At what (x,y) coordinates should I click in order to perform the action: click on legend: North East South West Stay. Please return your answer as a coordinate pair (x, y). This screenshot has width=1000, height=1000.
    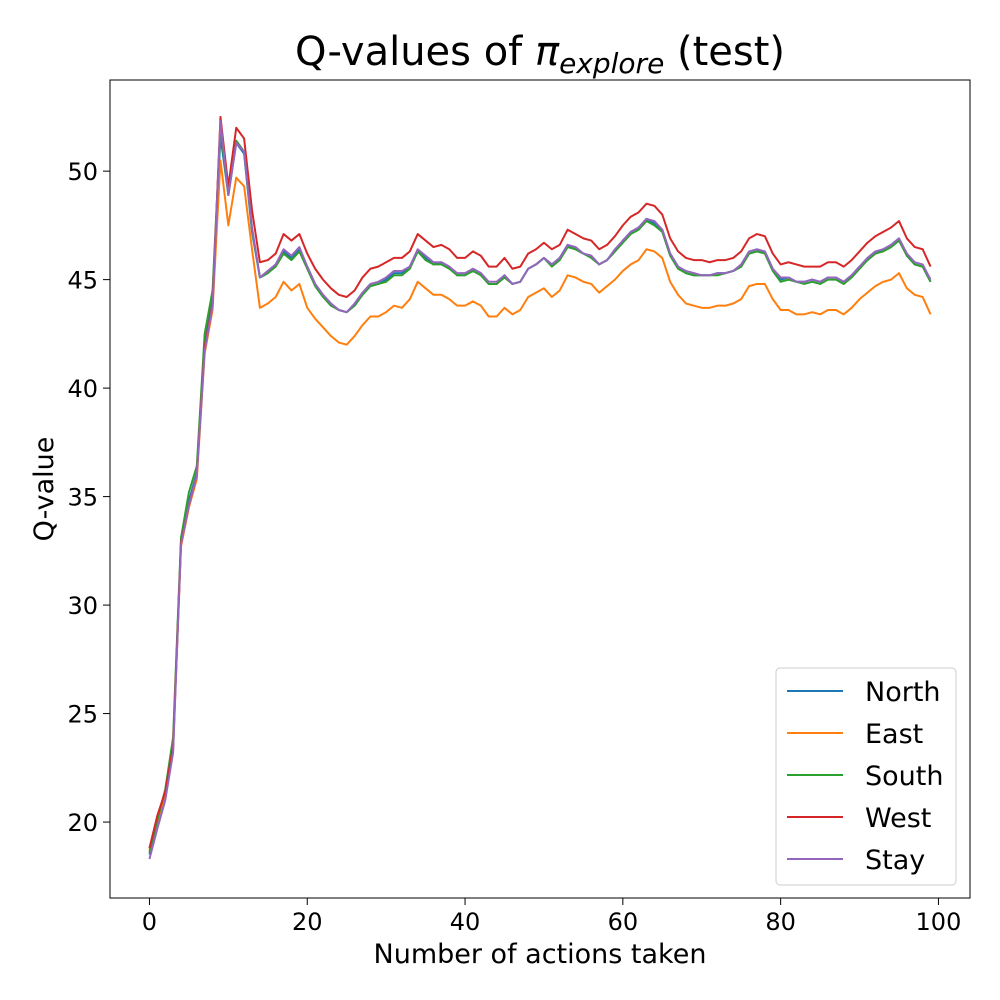
    Looking at the image, I should click on (866, 776).